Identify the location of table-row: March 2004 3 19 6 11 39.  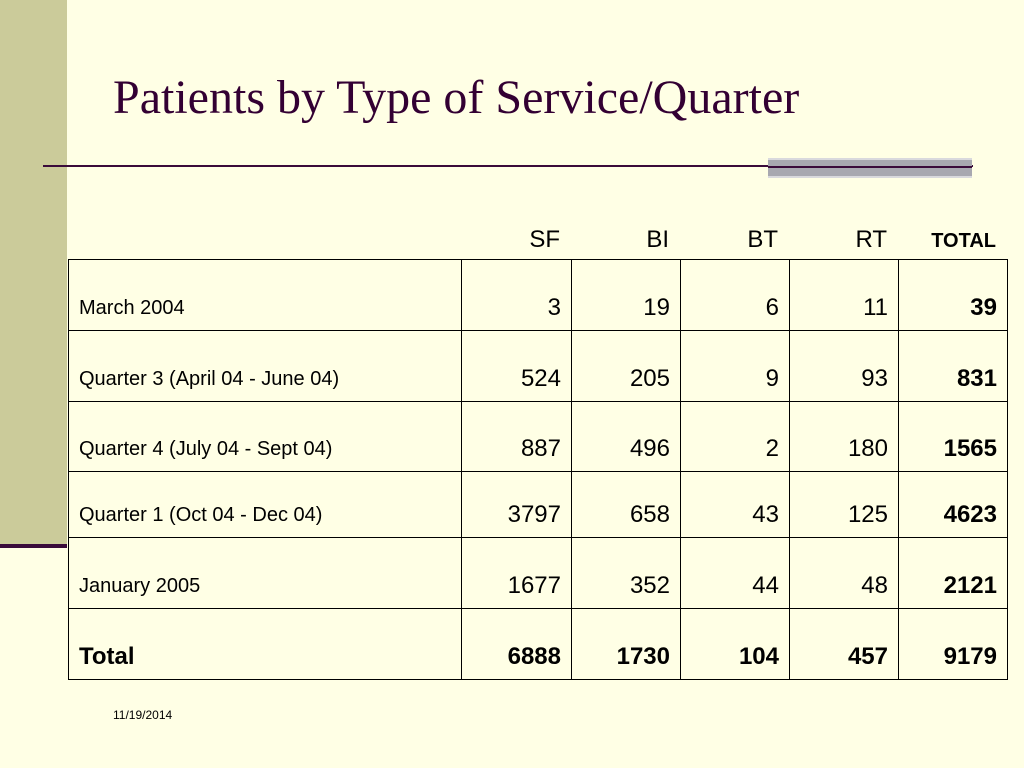
(538, 295).